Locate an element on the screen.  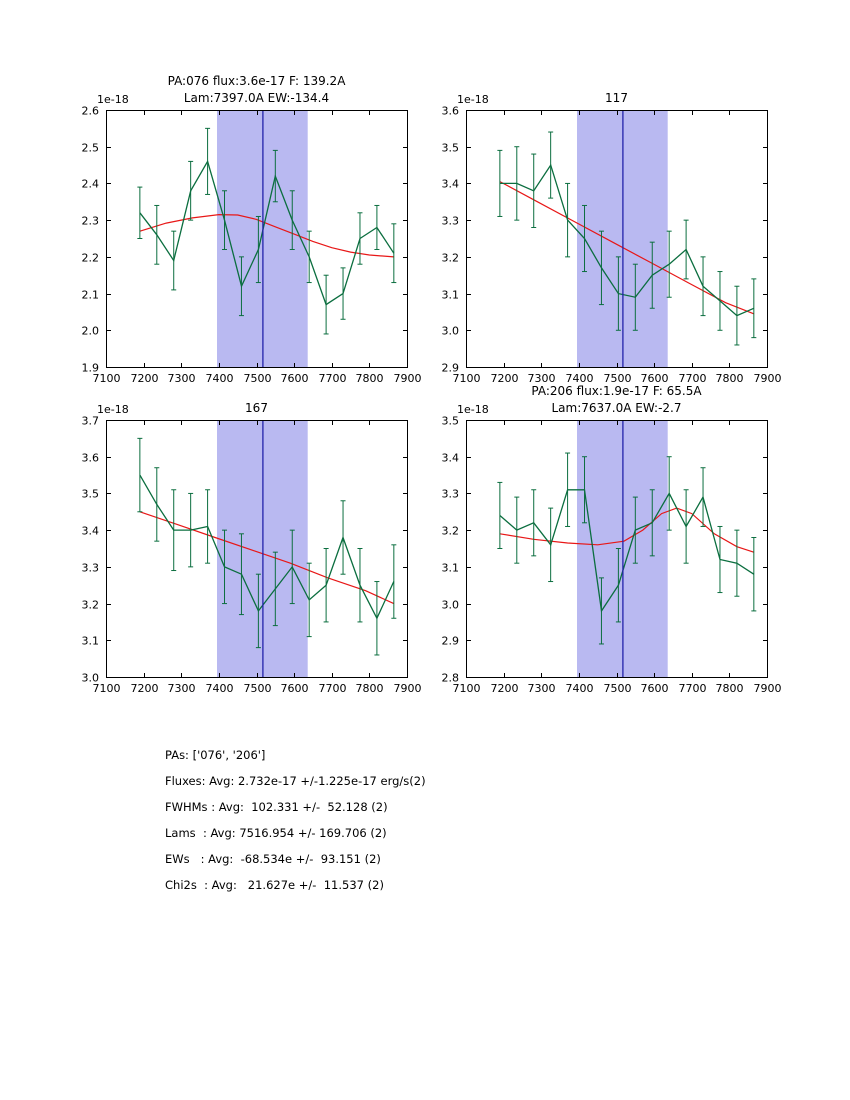
stats-fwhms: FWHMs : Avg: 102.331 +/- 52.128 (2) is located at coordinates (276, 807).